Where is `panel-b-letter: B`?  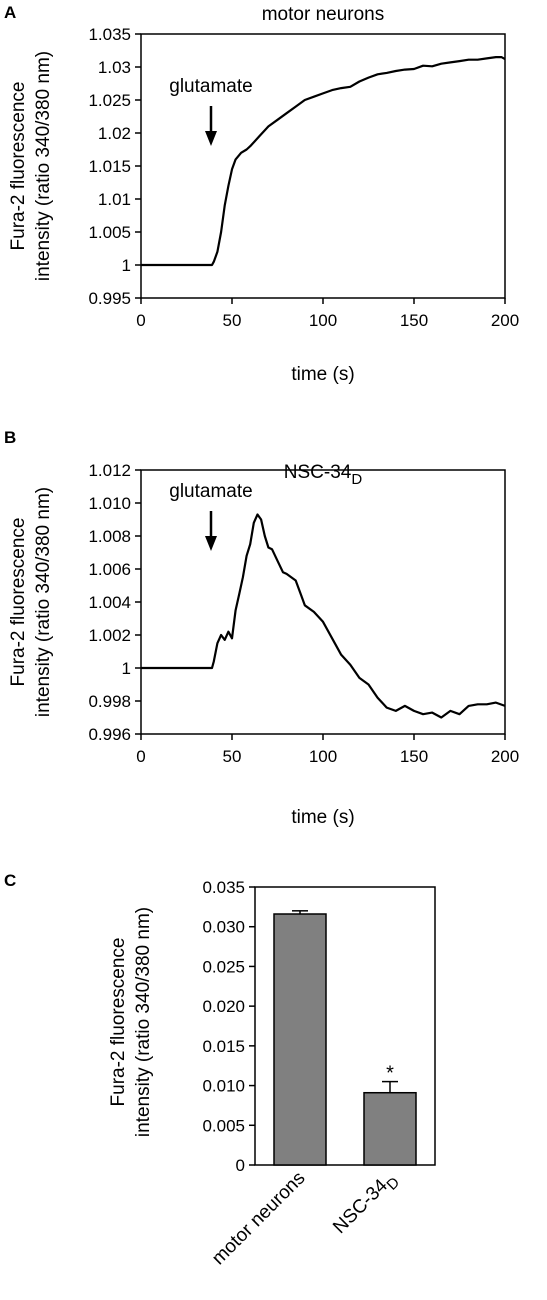
panel-b-letter: B is located at coordinates (10, 437).